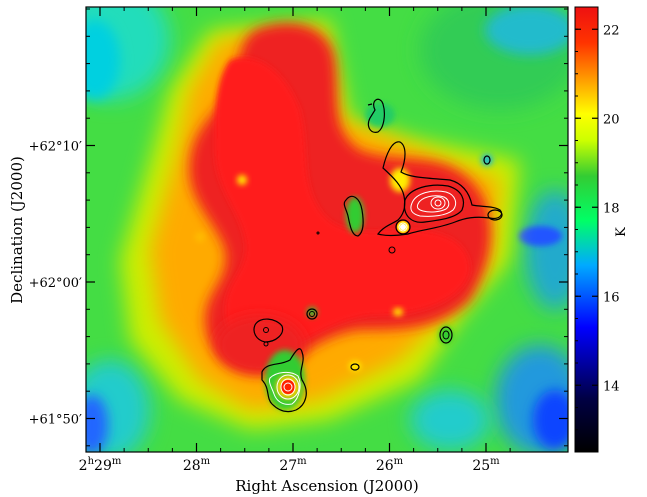  I want to click on colorbar-tick-label: 20, so click(611, 119).